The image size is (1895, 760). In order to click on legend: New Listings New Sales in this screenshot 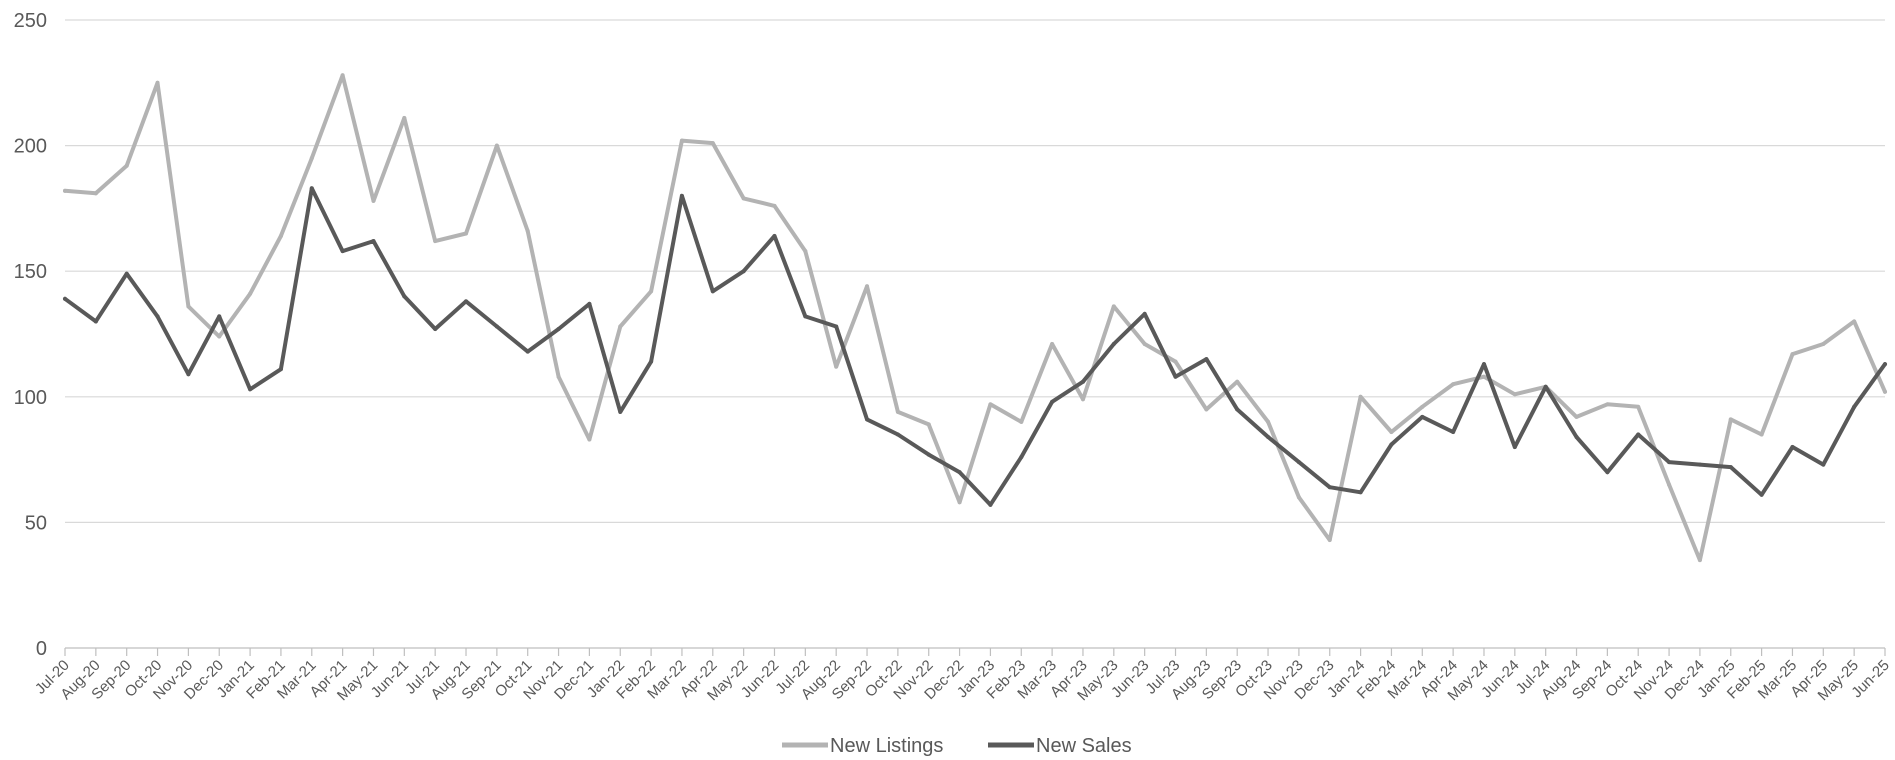, I will do `click(957, 746)`.